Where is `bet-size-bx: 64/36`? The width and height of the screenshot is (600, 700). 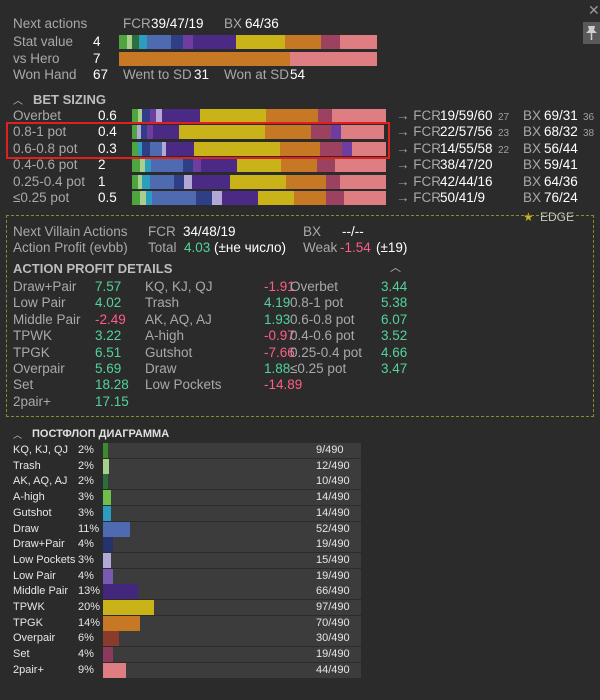 bet-size-bx: 64/36 is located at coordinates (561, 181).